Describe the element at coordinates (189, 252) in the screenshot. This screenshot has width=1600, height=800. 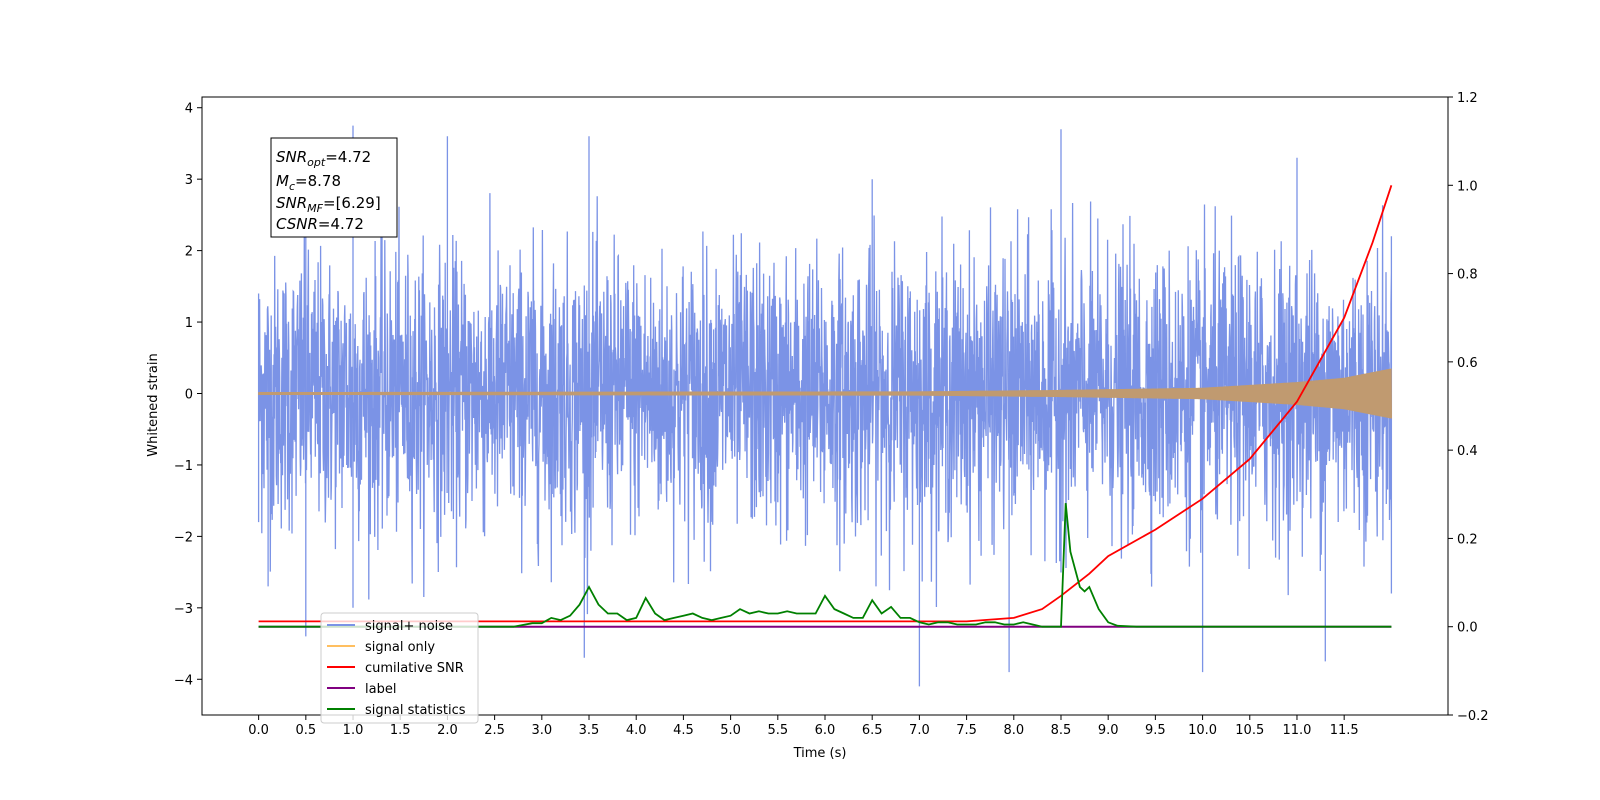
I see `y-tick-label: 2` at that location.